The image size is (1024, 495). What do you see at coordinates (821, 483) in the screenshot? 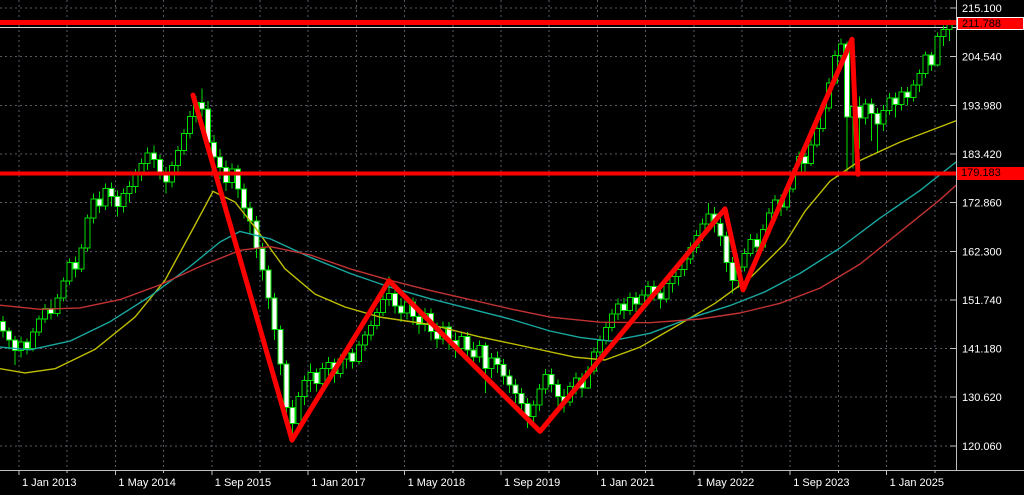
I see `date-label: 1 Sep 2023` at bounding box center [821, 483].